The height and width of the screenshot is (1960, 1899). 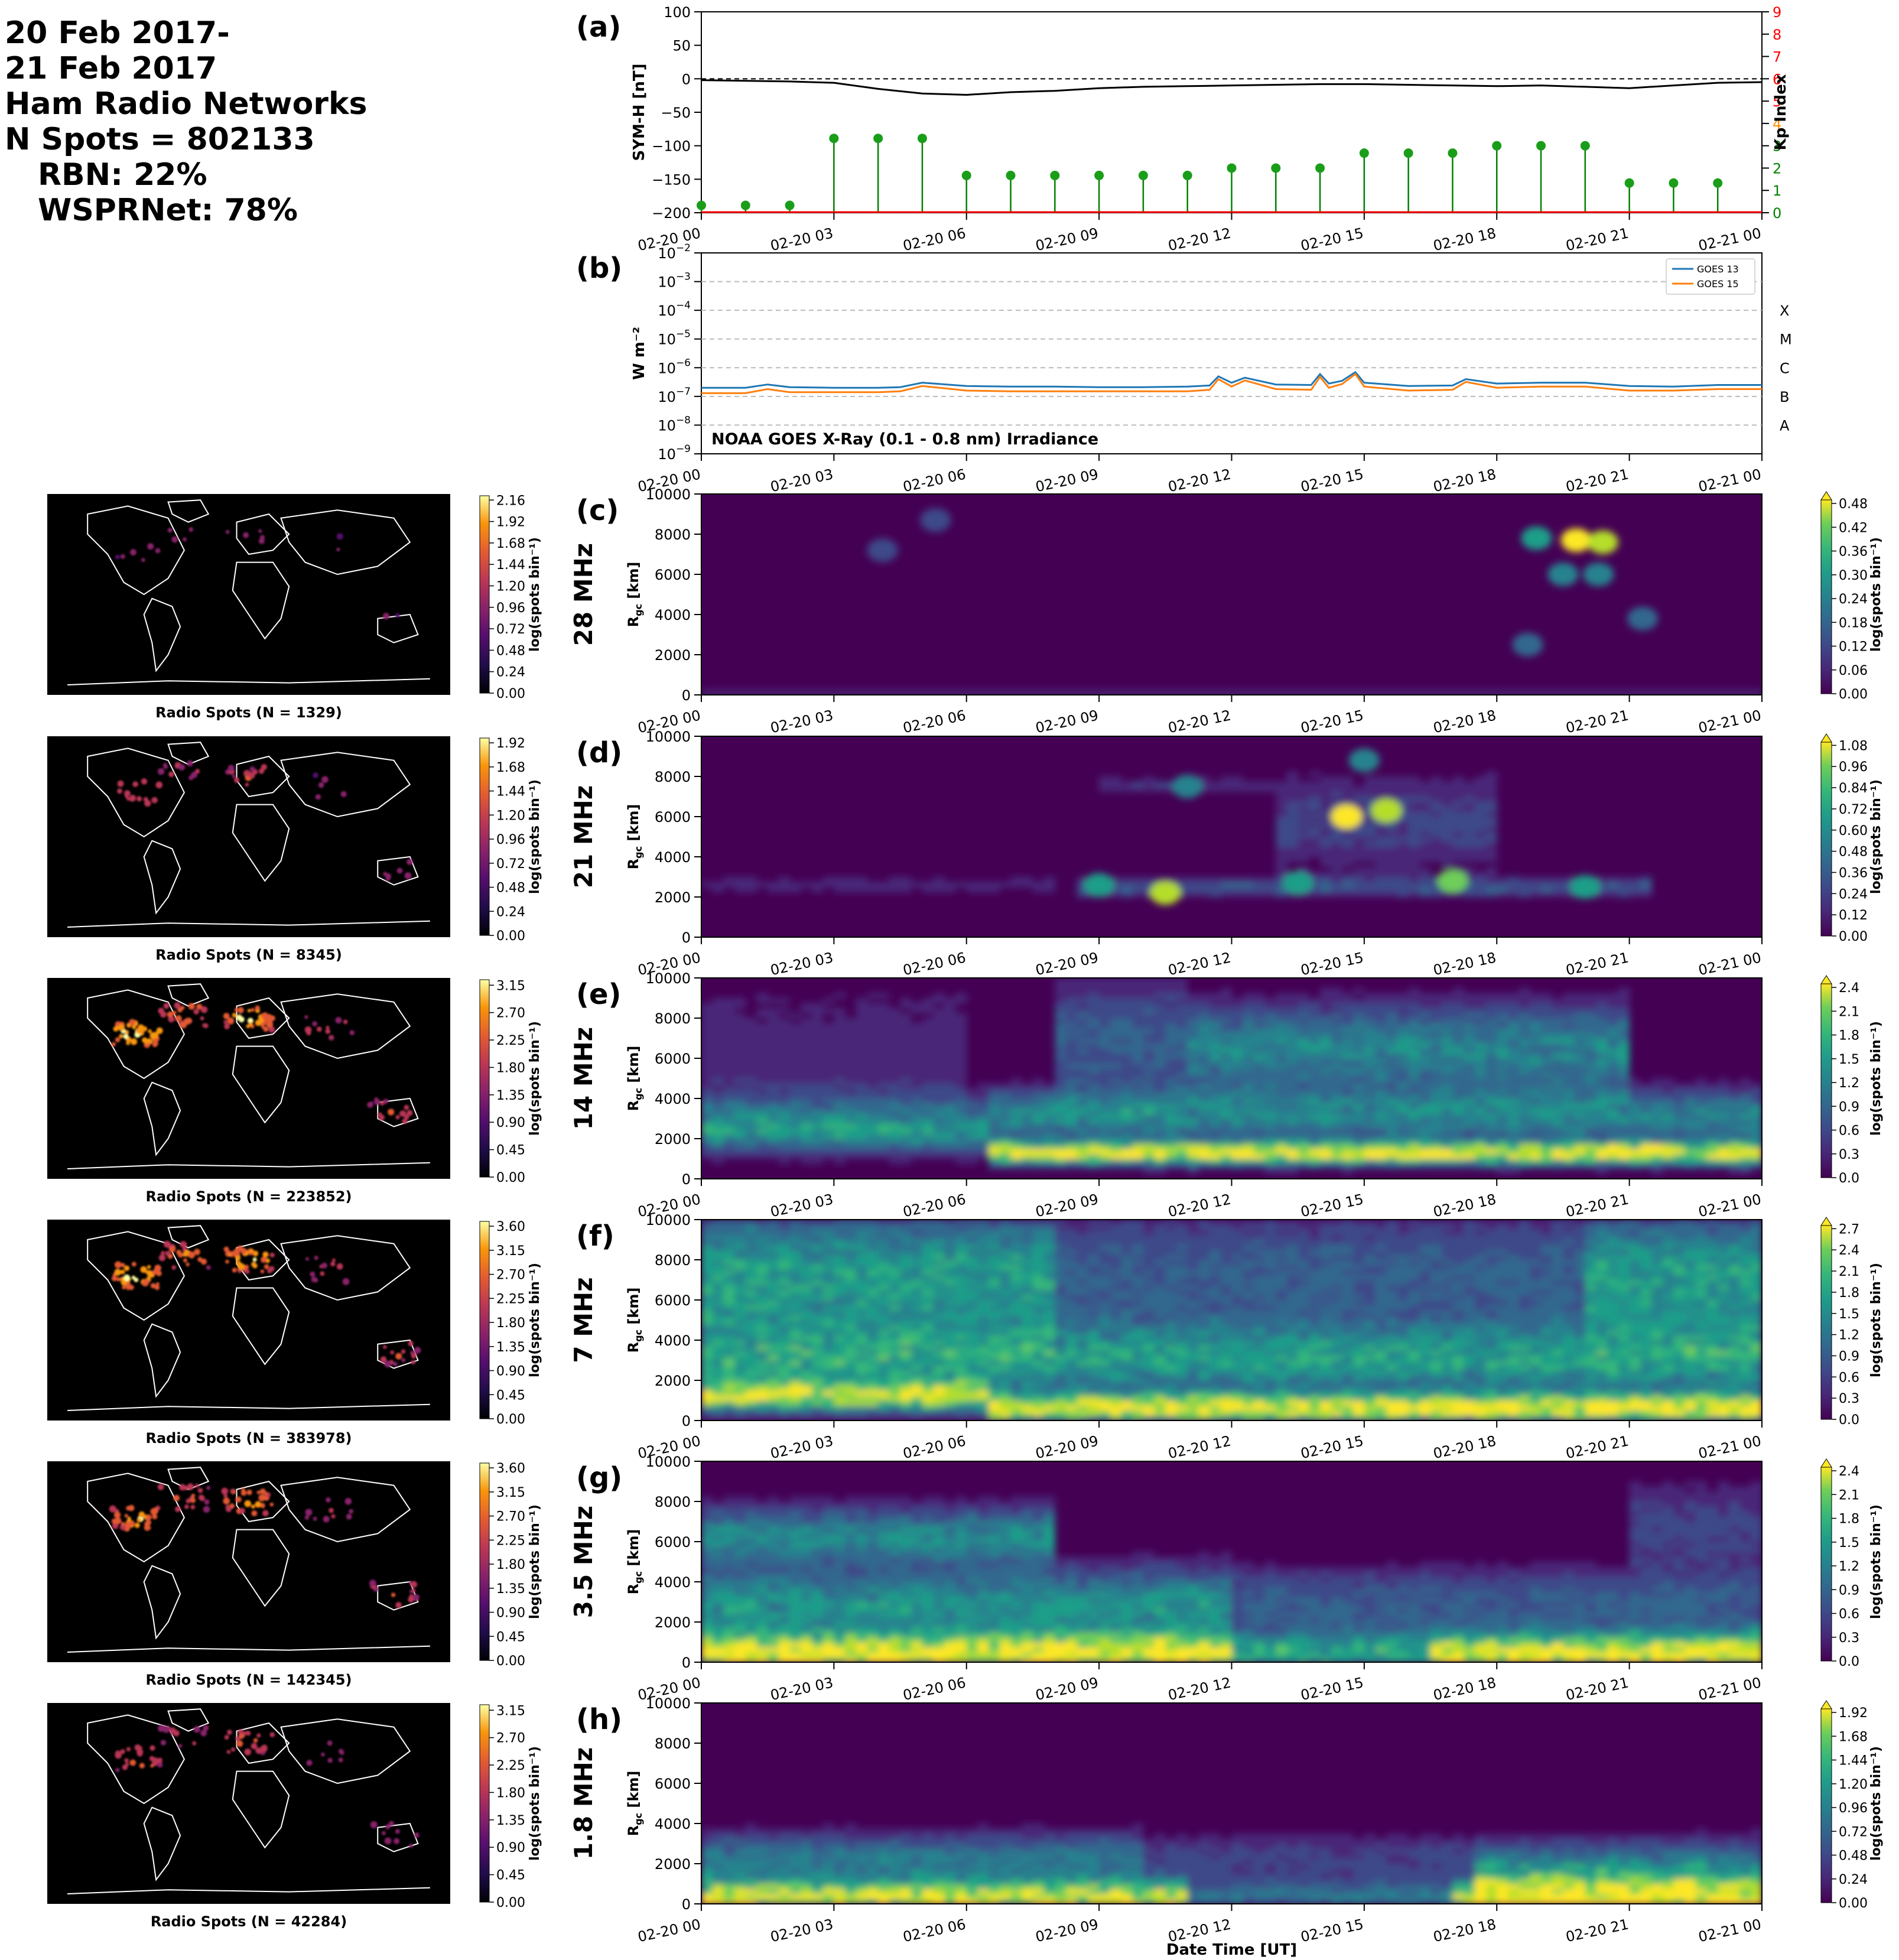 What do you see at coordinates (674, 453) in the screenshot?
I see `panel-b-ytick-label: 10−9` at bounding box center [674, 453].